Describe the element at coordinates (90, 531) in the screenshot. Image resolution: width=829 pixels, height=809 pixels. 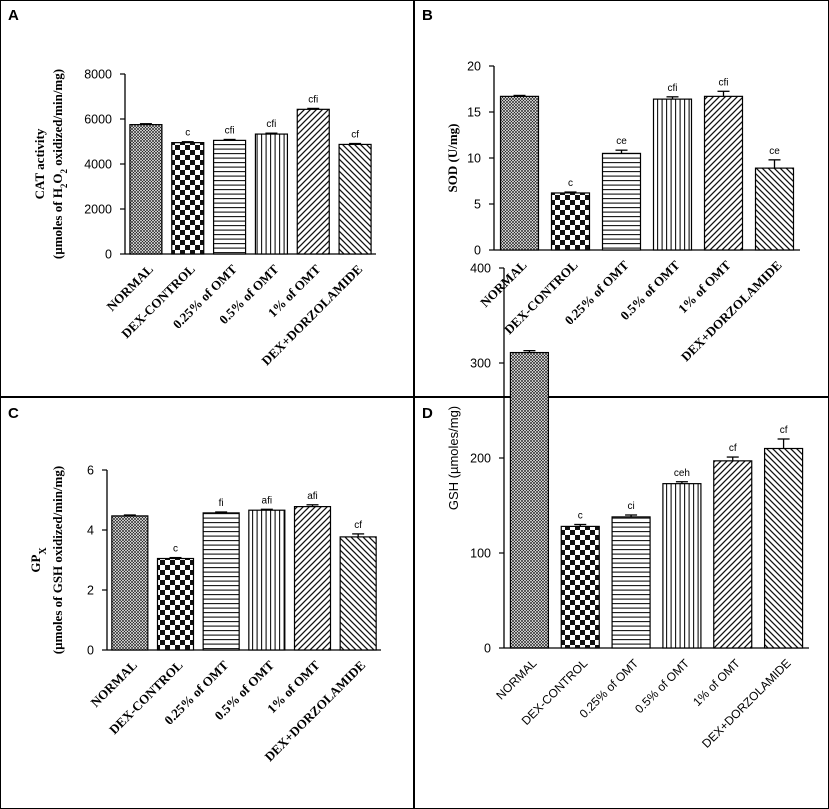
I see `y-tick-label: 4` at that location.